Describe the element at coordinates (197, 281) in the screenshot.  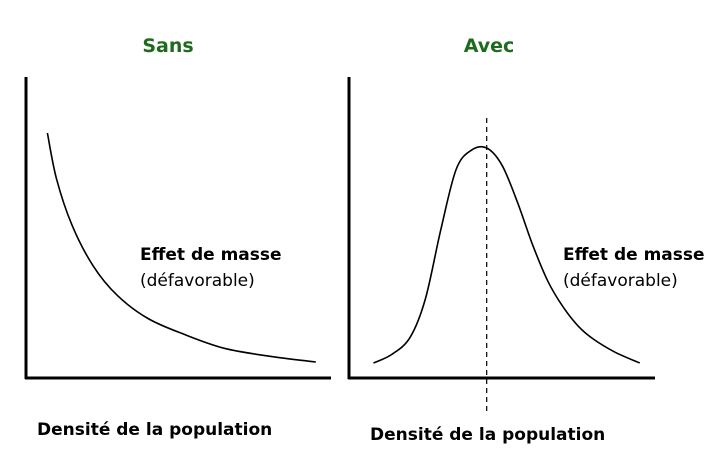
I see `ylabel-note-sans: (défavorable)` at that location.